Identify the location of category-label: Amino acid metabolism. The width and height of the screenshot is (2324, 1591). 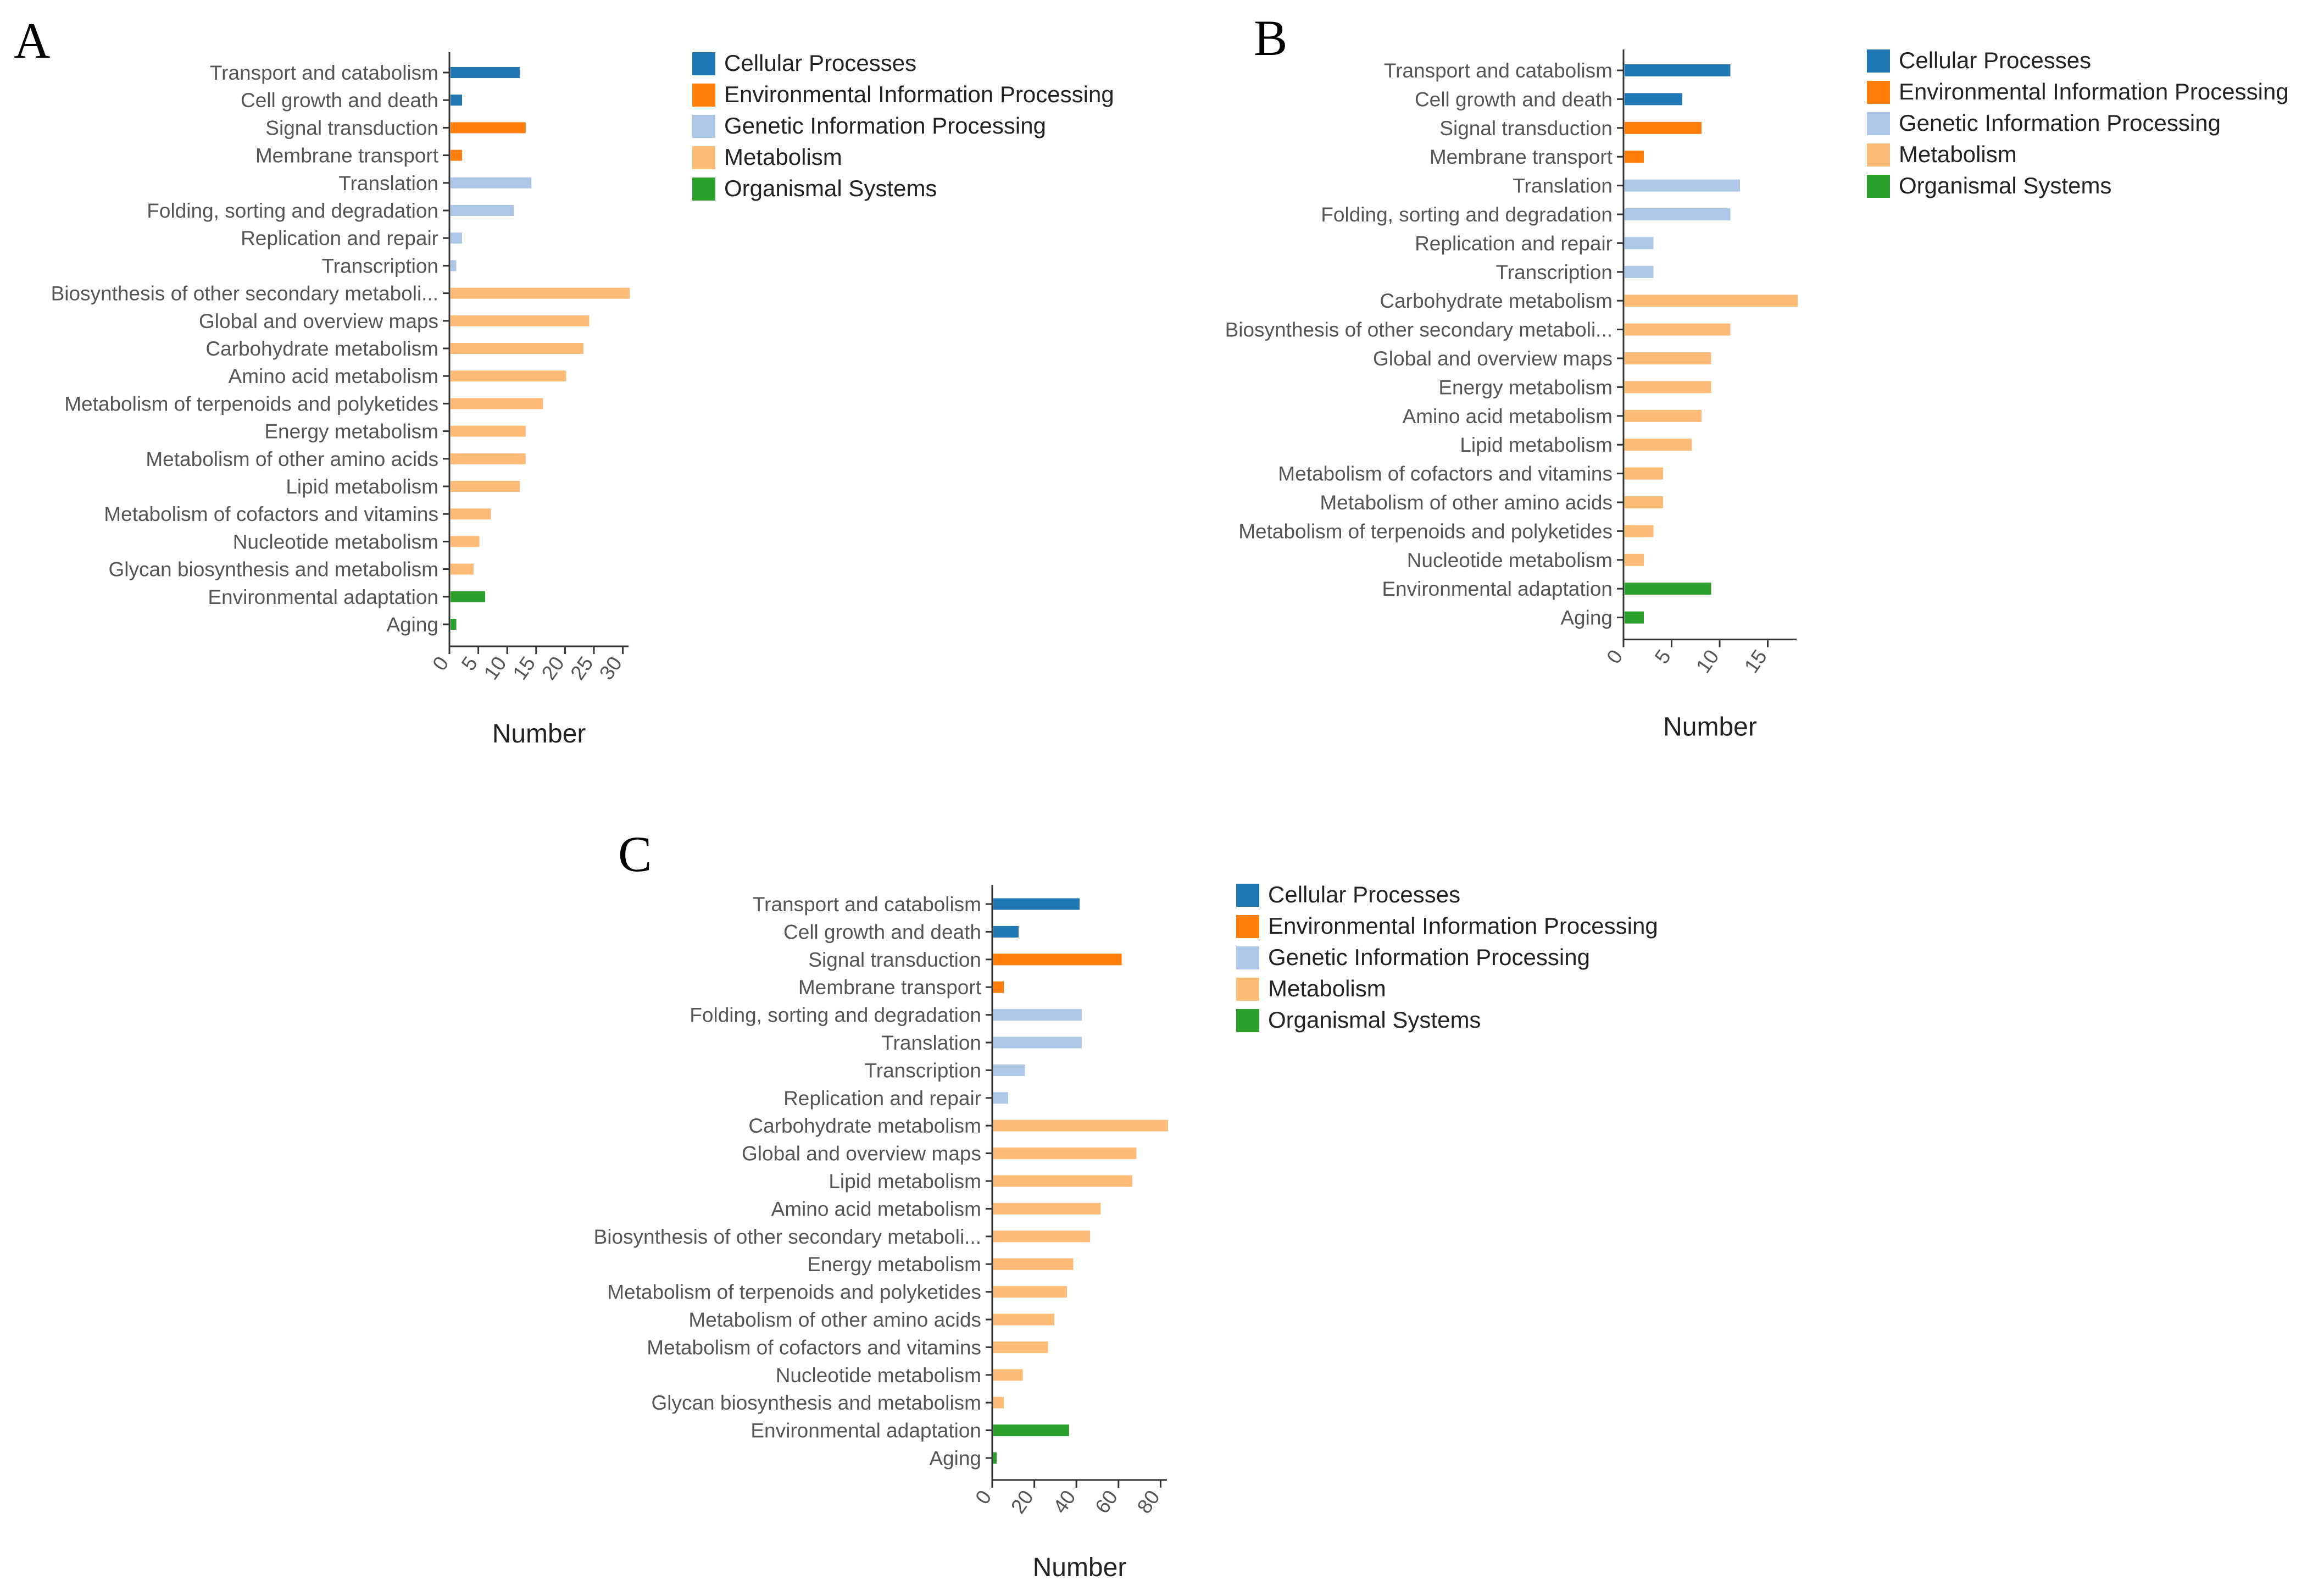
(1508, 416).